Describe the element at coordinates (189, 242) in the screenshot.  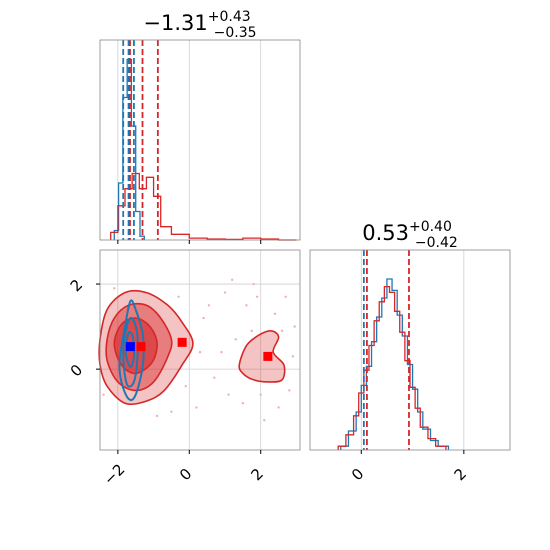
I see `p1-ticks` at that location.